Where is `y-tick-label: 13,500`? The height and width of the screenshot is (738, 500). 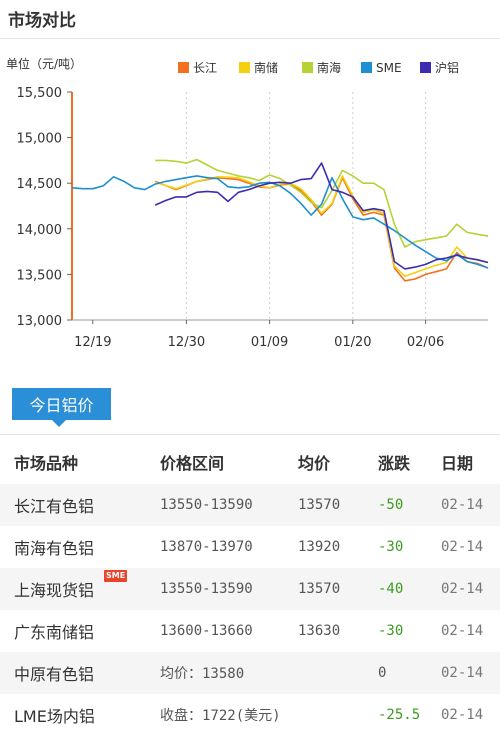
y-tick-label: 13,500 is located at coordinates (40, 275).